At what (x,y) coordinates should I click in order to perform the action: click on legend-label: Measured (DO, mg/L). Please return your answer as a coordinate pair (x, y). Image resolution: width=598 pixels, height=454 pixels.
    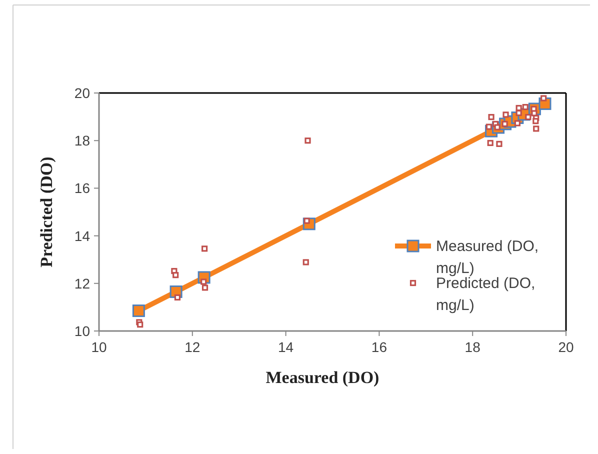
    Looking at the image, I should click on (487, 257).